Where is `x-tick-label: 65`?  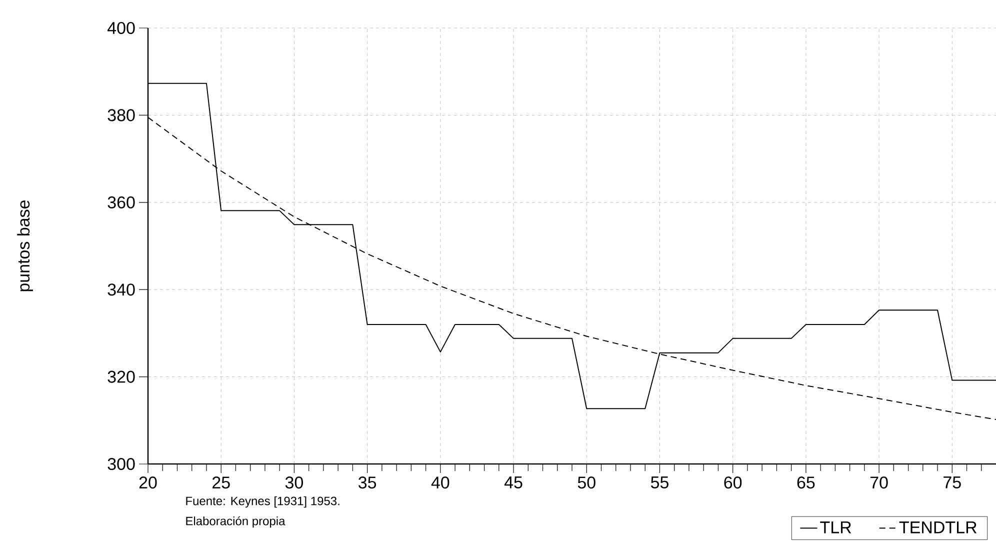
x-tick-label: 65 is located at coordinates (806, 482).